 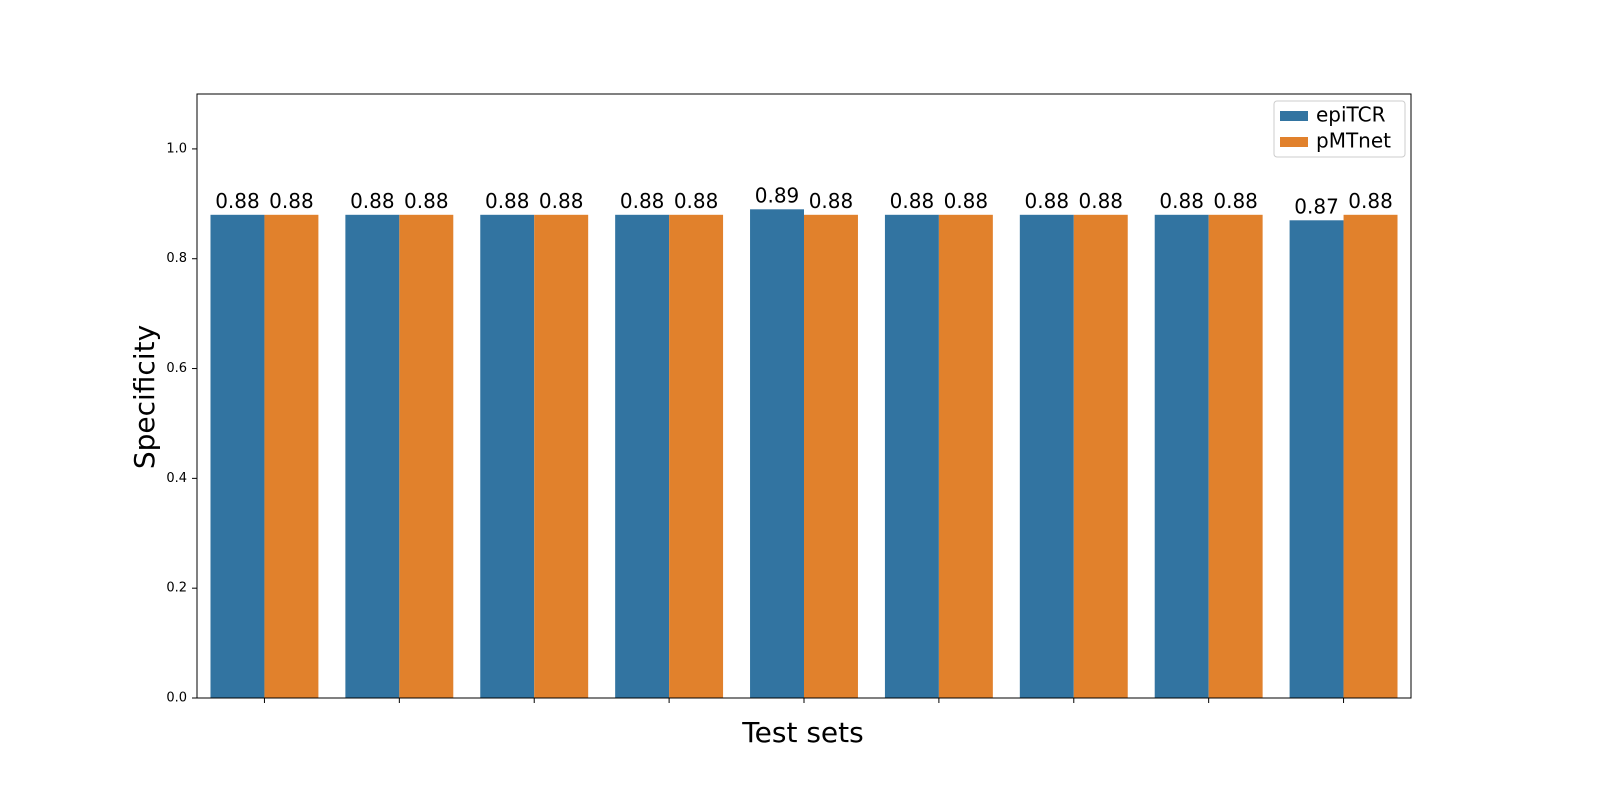 I want to click on data-label-epiTCR-7: 0.88, so click(x=1047, y=201).